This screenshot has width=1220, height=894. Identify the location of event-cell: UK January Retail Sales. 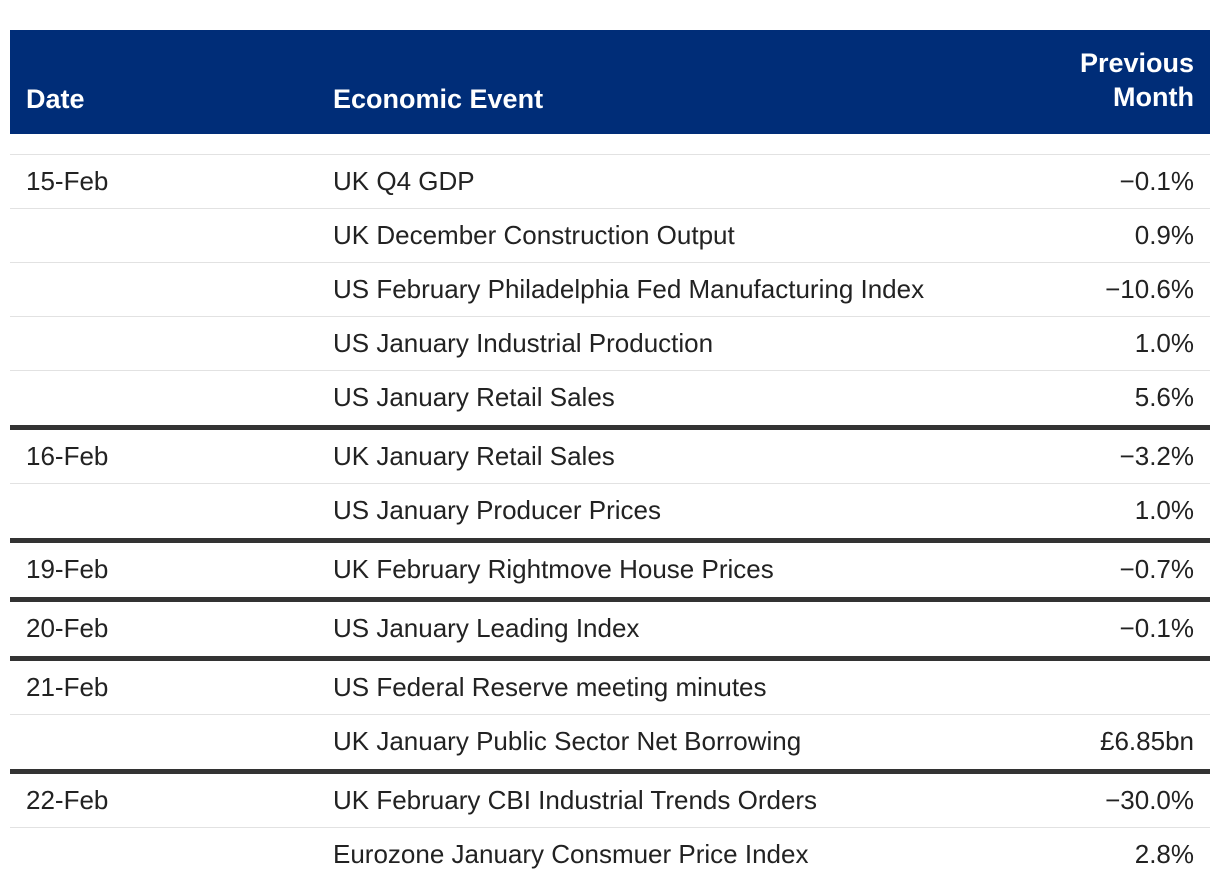
(474, 456).